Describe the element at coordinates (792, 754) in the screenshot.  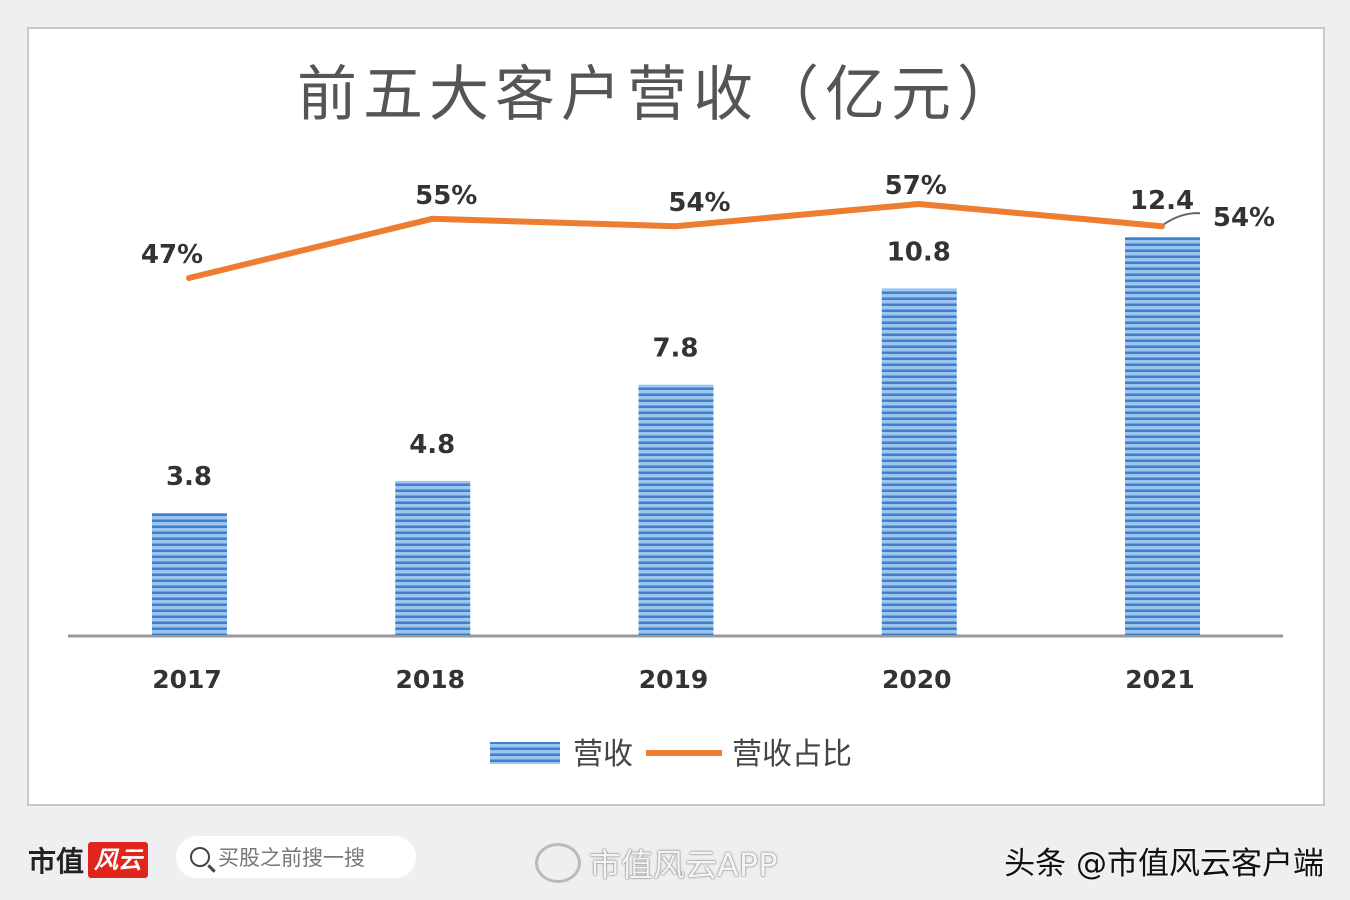
I see `legend-line-label: 营收占比` at that location.